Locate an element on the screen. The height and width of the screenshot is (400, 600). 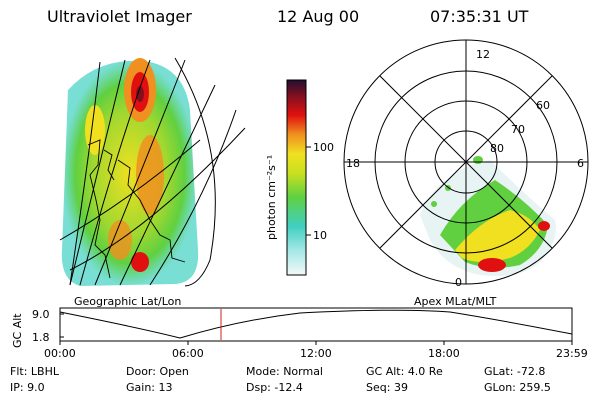
info-door: Door: Open is located at coordinates (157, 371).